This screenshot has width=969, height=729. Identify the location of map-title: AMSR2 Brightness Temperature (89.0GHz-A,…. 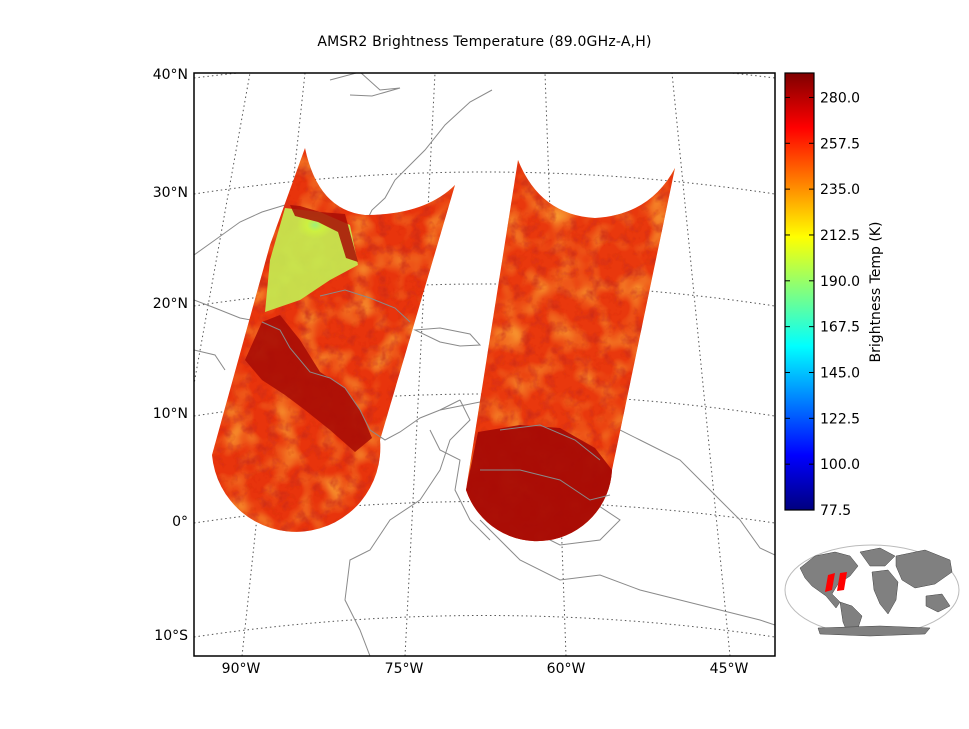
(484, 42).